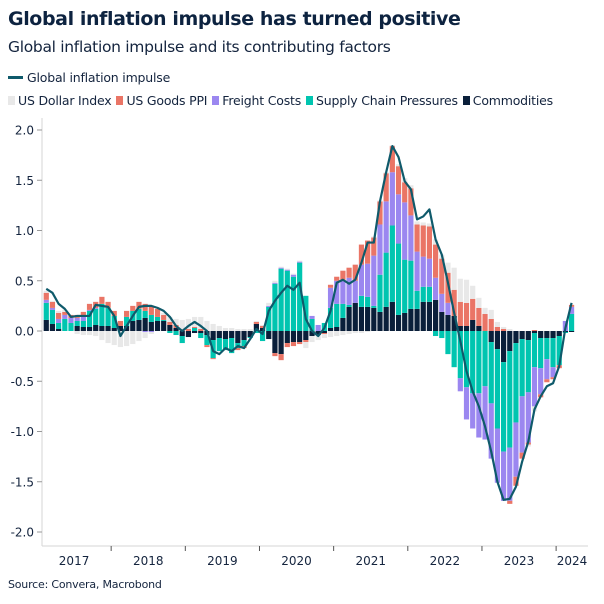  I want to click on x-tick-label: 2024, so click(572, 561).